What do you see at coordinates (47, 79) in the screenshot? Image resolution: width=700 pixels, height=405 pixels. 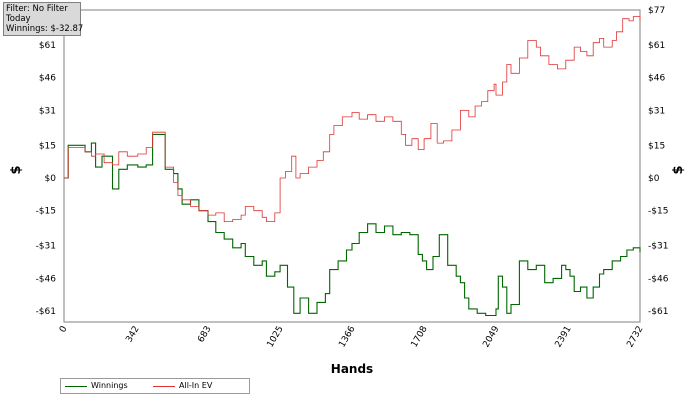 I see `y-tick-label-left: $46` at bounding box center [47, 79].